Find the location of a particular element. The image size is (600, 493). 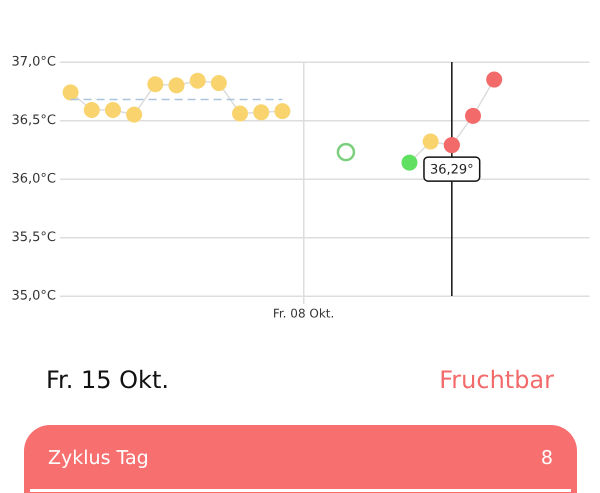

y-tick-label: 36,5°C is located at coordinates (33, 120).